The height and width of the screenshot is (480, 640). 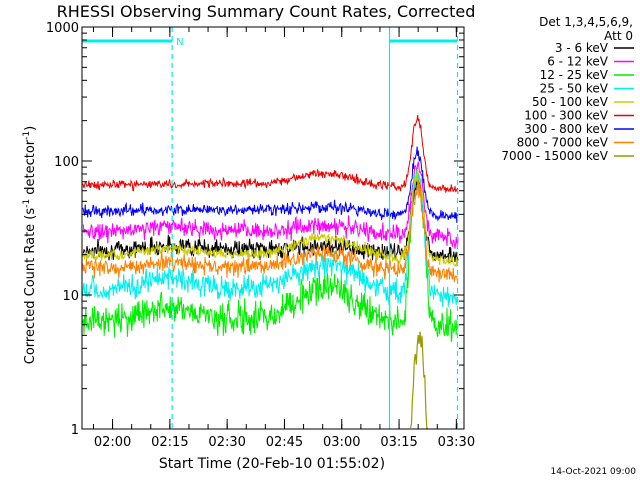 What do you see at coordinates (582, 48) in the screenshot?
I see `legend-item-label: 3 - 6 keV` at bounding box center [582, 48].